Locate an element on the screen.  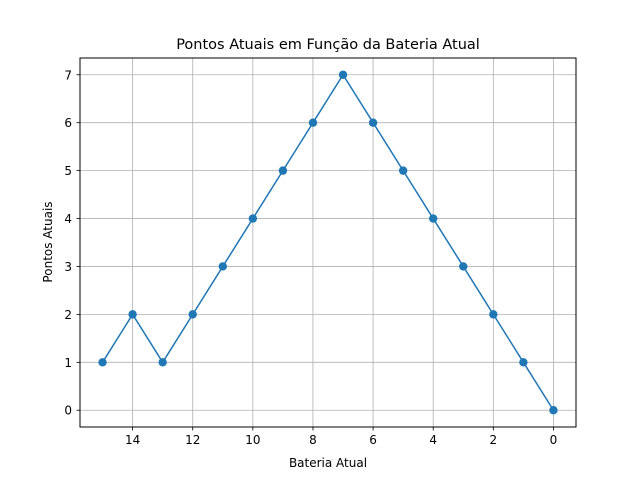
y-tick-label: 1 is located at coordinates (68, 363).